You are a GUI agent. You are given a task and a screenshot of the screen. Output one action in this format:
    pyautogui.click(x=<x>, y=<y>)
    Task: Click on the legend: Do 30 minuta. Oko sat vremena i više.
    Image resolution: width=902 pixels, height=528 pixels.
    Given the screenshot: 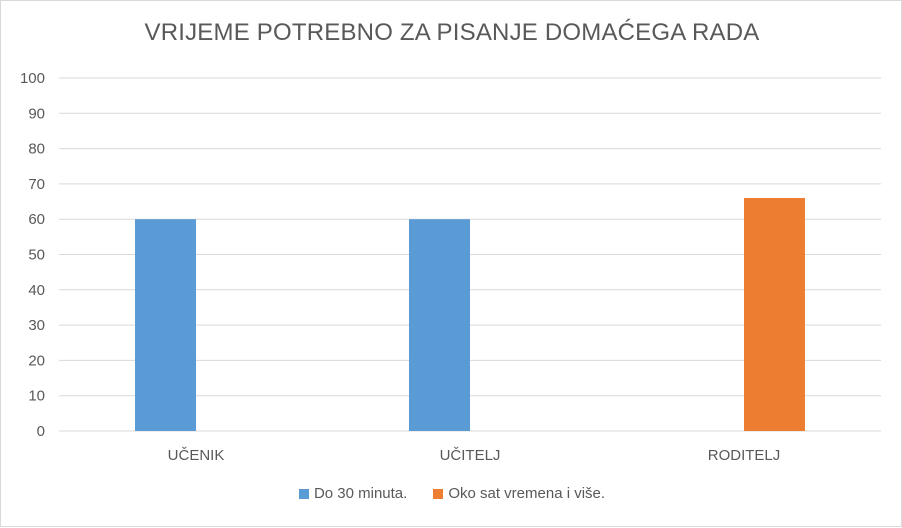 What is the action you would take?
    pyautogui.click(x=451, y=493)
    